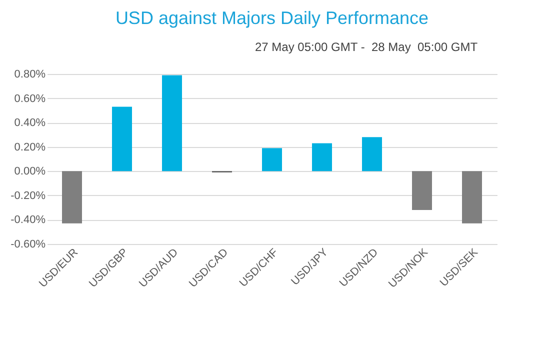 This screenshot has height=351, width=538. Describe the element at coordinates (28, 220) in the screenshot. I see `y-tick-label: -0.40%` at that location.